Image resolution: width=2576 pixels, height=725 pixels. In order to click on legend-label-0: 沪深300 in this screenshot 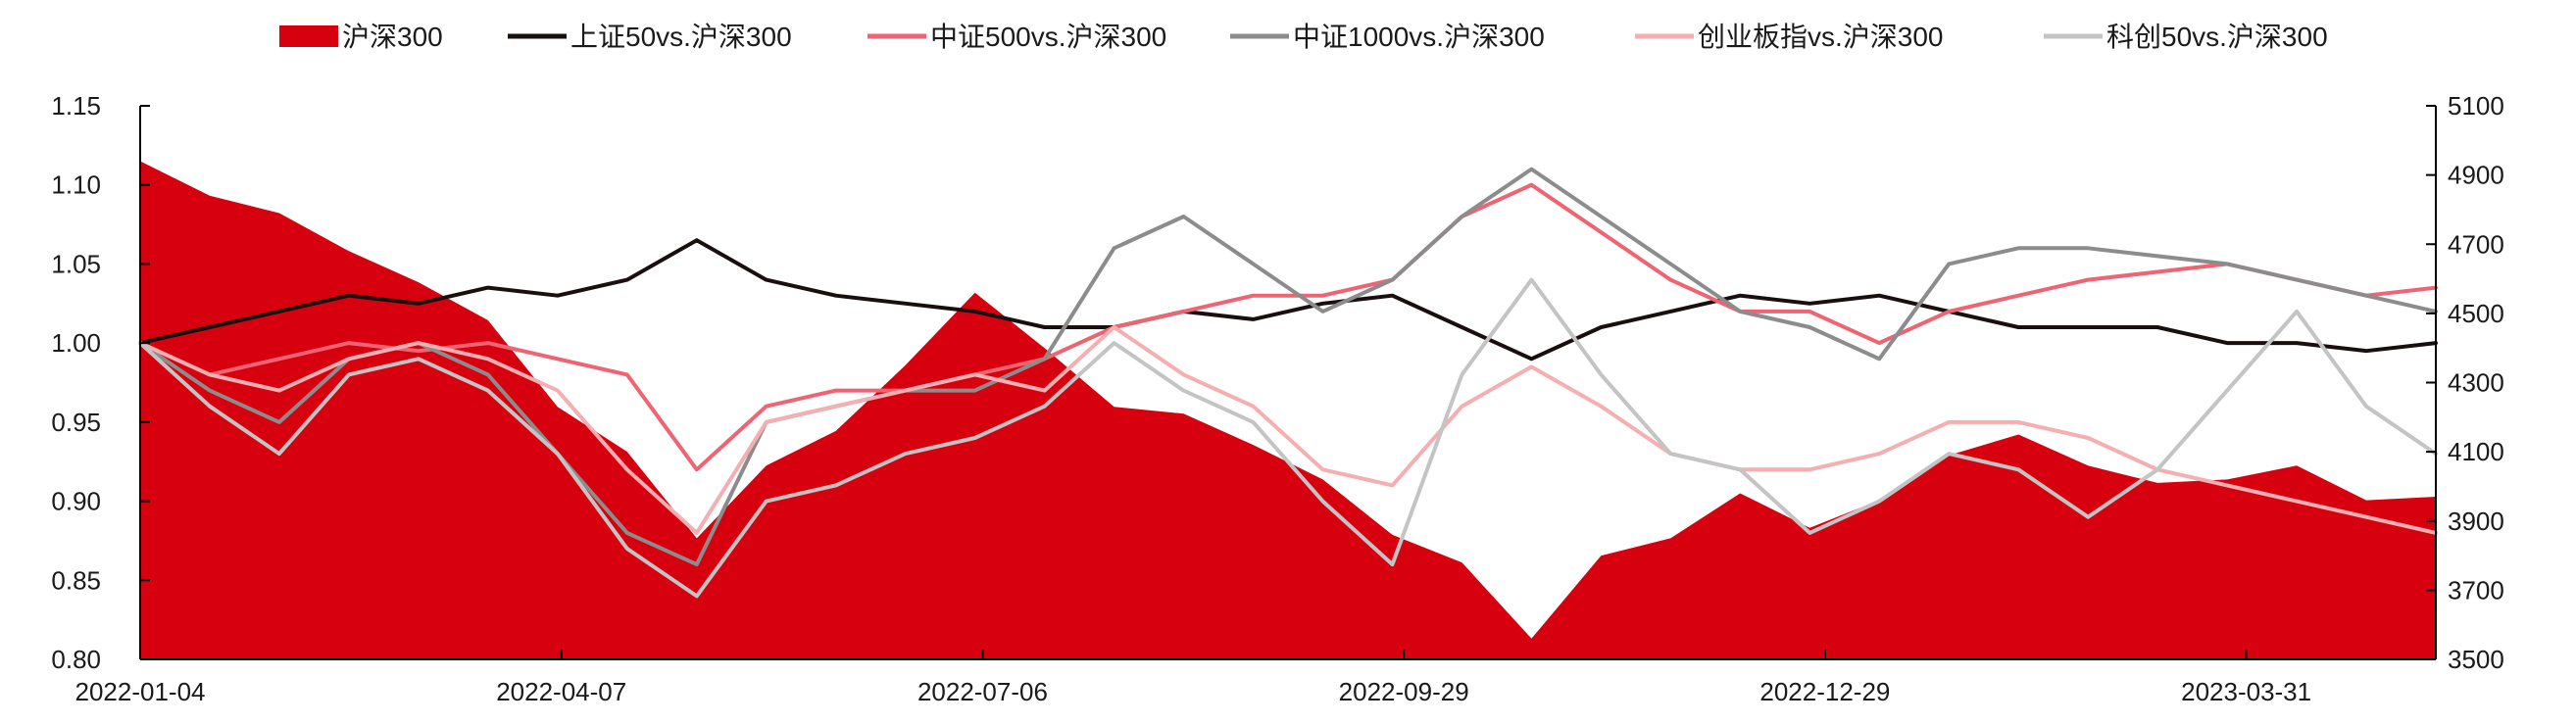, I will do `click(392, 37)`.